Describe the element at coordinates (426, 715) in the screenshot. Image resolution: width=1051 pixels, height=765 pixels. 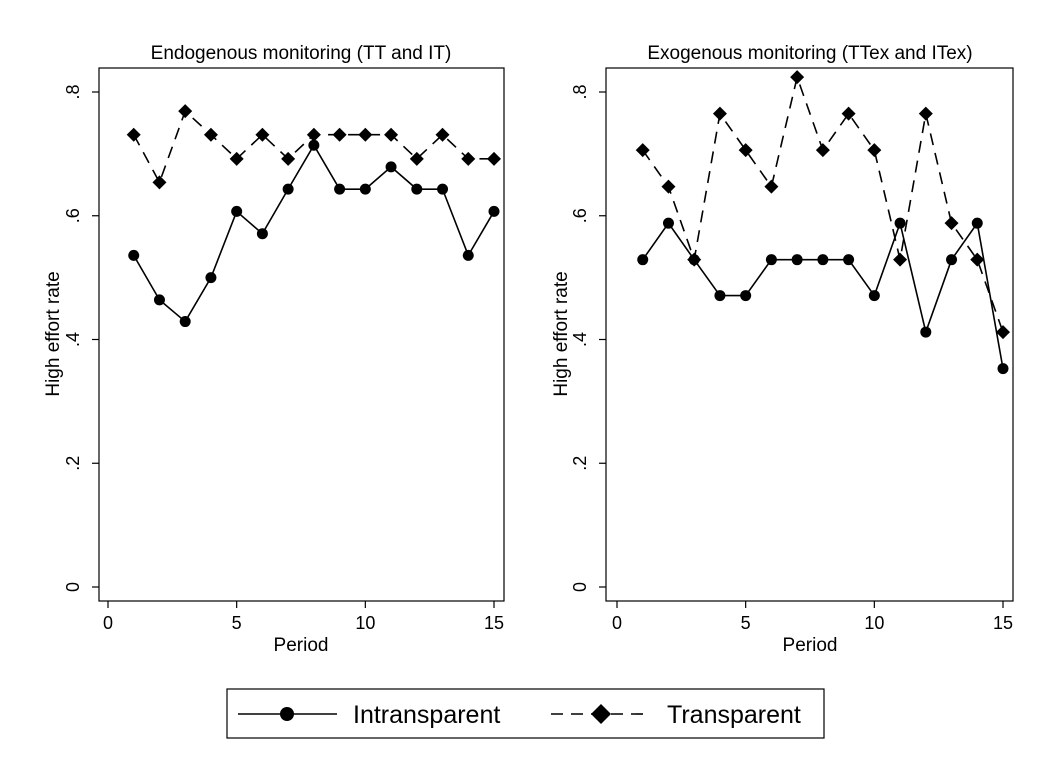
I see `legend-label-intransparent: Intransparent` at that location.